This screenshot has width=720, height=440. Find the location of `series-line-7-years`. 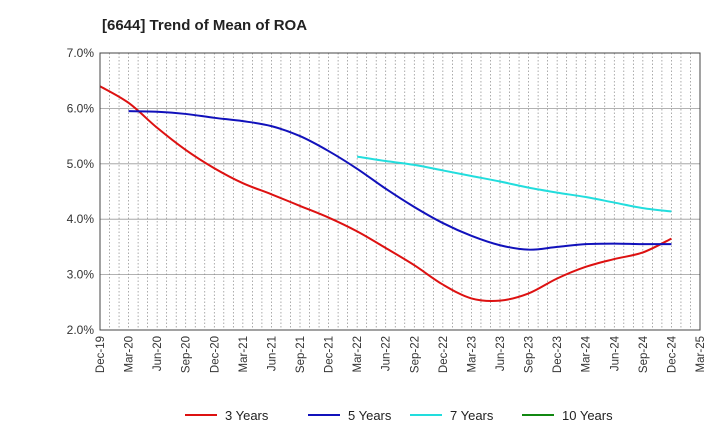

series-line-7-years is located at coordinates (514, 184).